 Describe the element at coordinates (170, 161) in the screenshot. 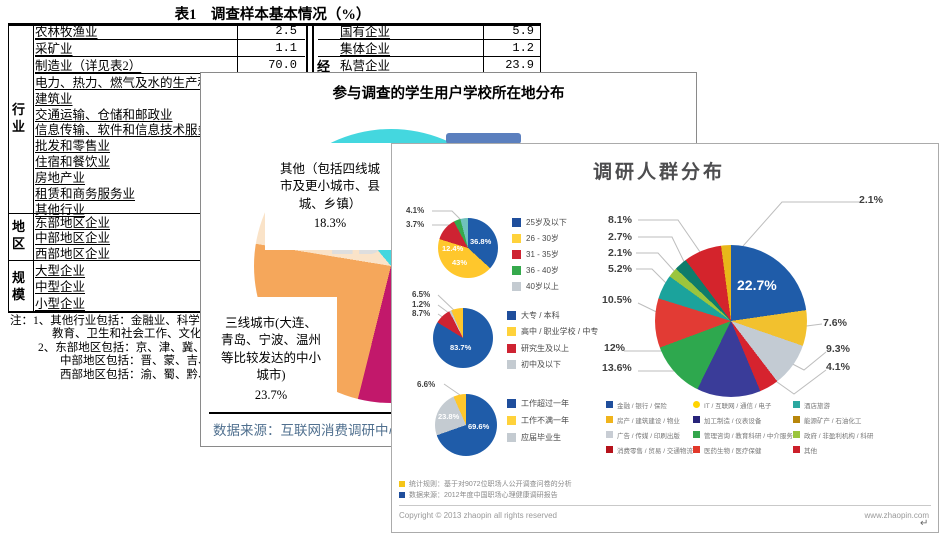

I see `table-row: 住宿和餐饮业` at that location.